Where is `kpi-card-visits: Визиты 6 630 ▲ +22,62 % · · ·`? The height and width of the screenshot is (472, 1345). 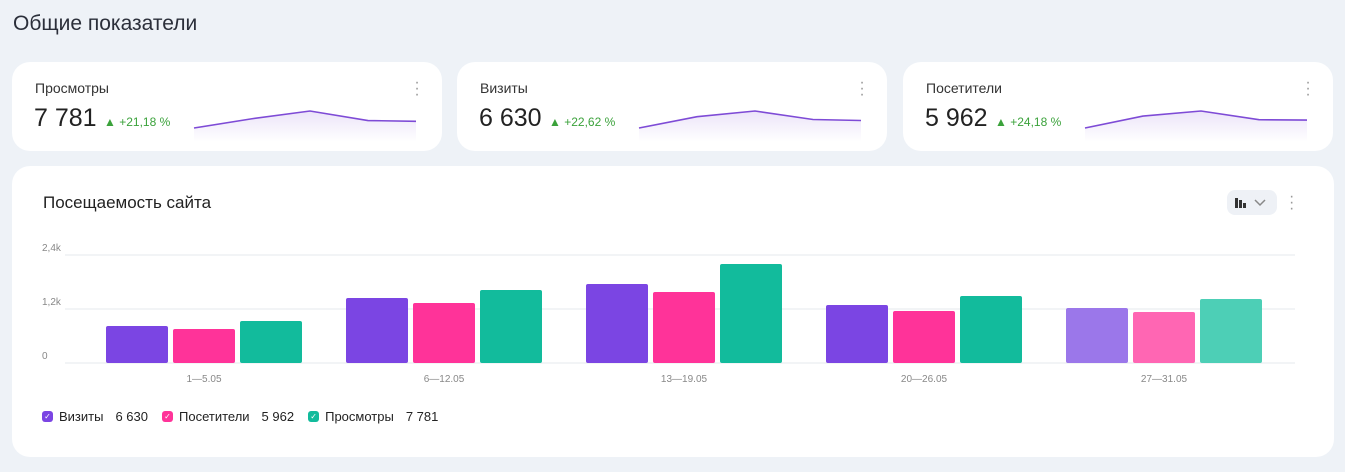 kpi-card-visits: Визиты 6 630 ▲ +22,62 % · · · is located at coordinates (672, 106).